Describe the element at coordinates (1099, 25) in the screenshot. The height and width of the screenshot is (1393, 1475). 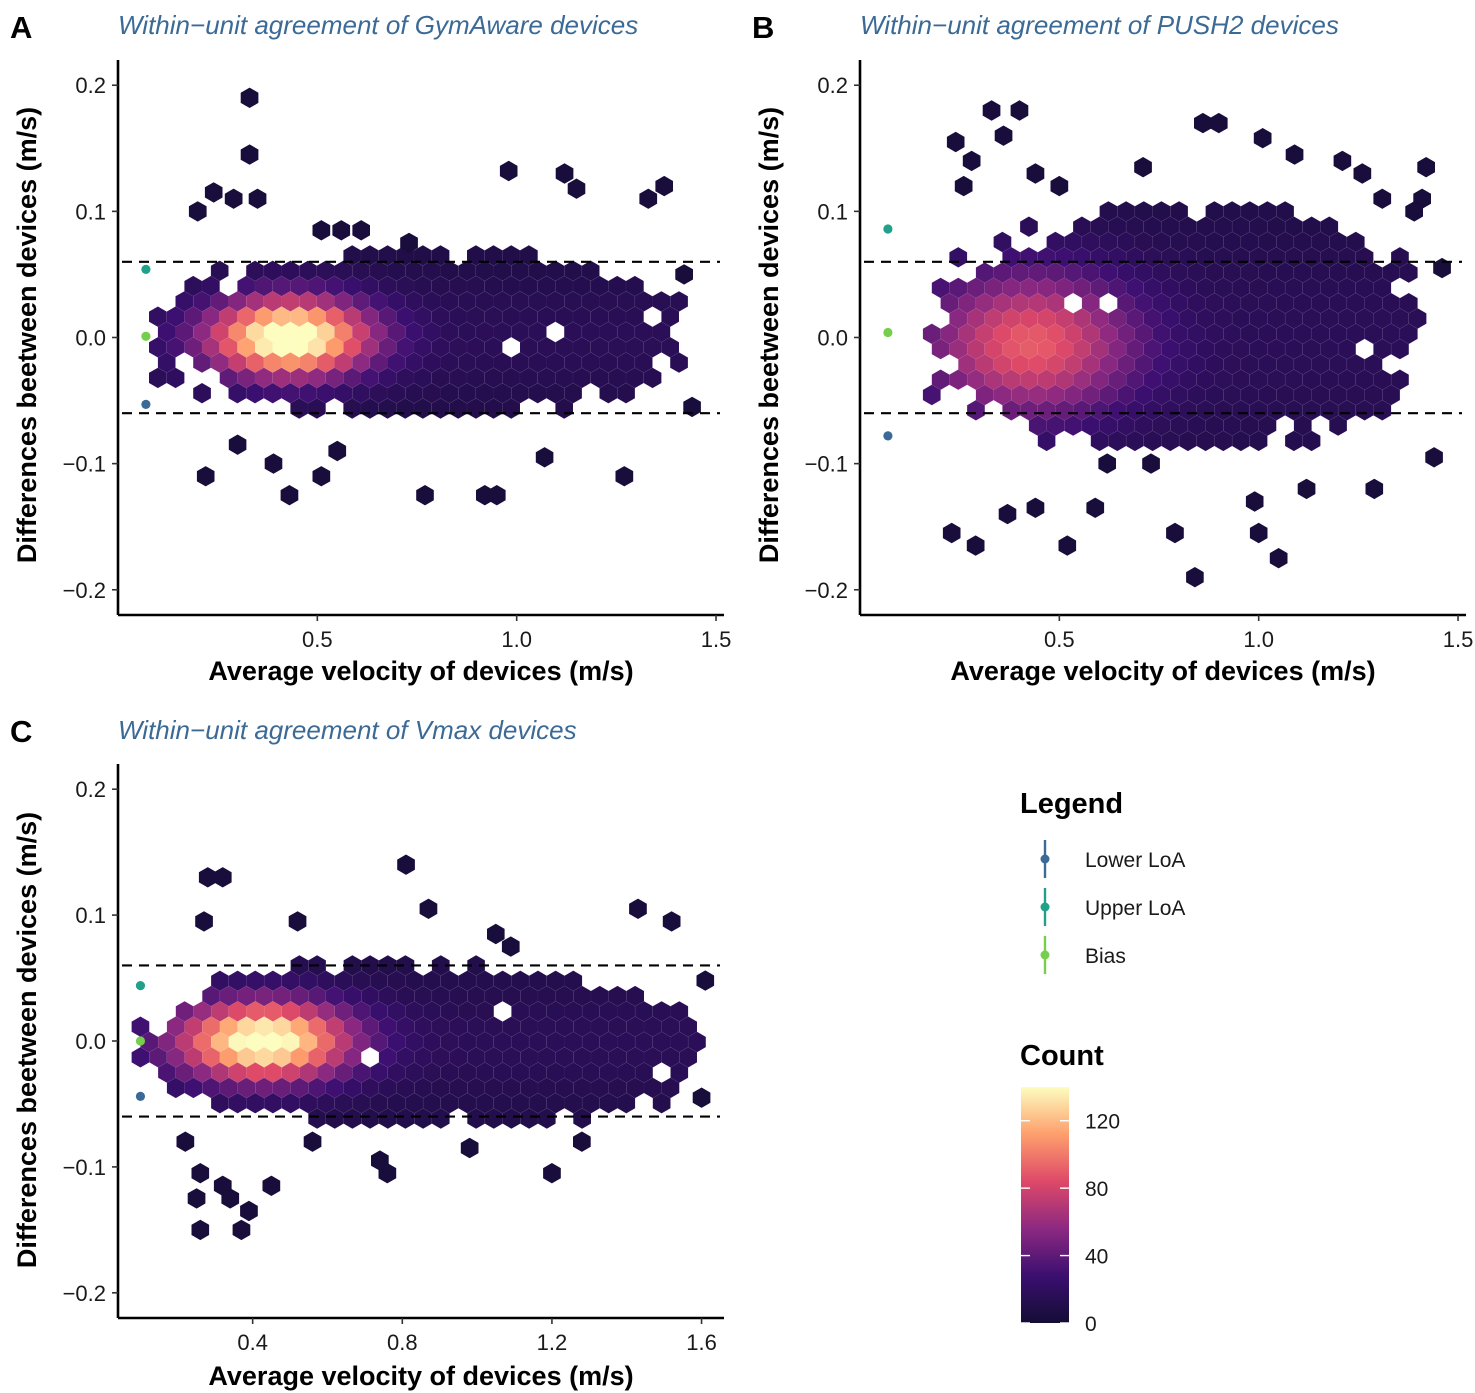
I see `panel-b-title: Within−unit agreement of PUSH2 devices` at that location.